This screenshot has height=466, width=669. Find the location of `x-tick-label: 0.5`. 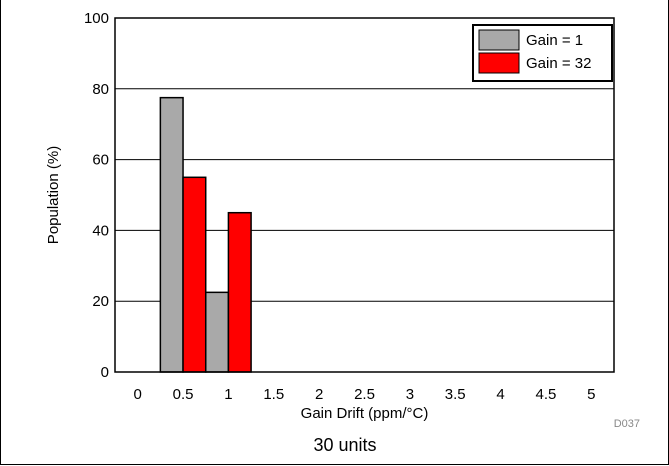

x-tick-label: 0.5 is located at coordinates (183, 394).